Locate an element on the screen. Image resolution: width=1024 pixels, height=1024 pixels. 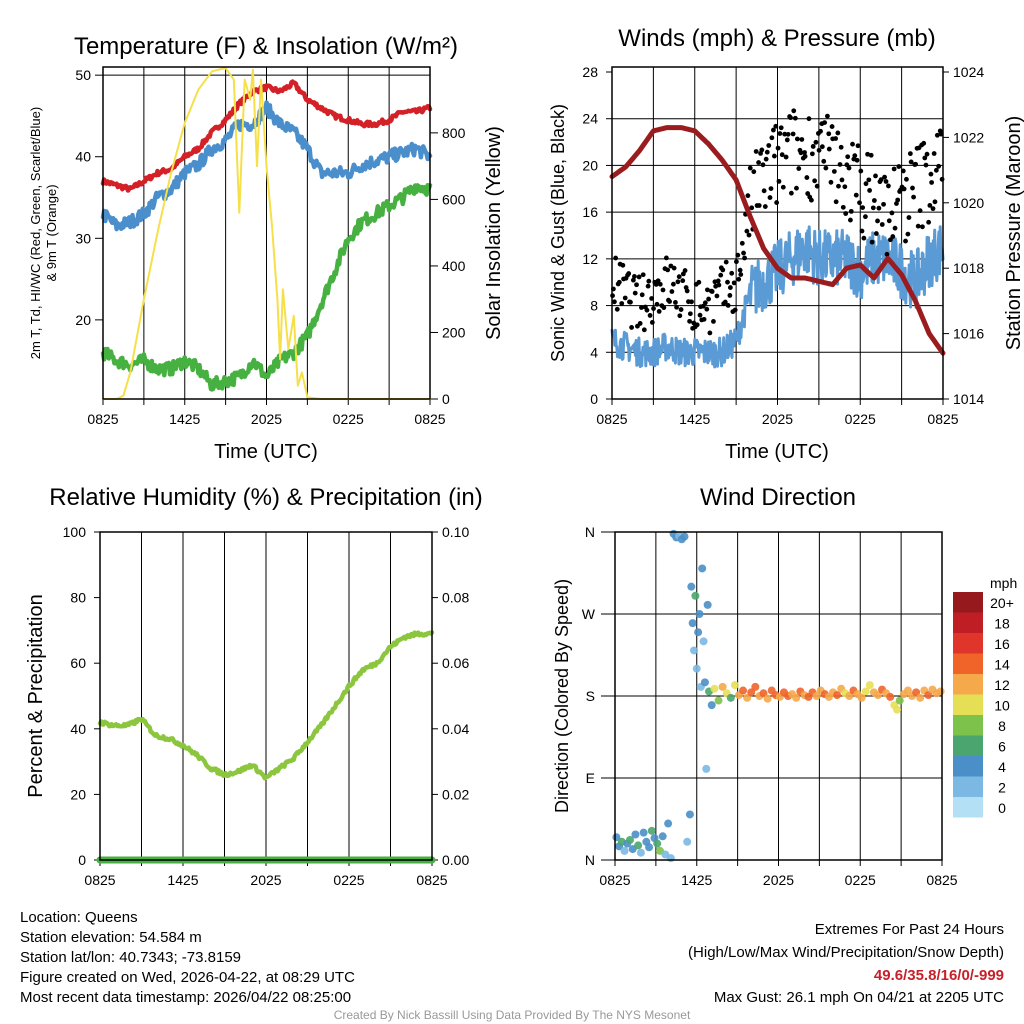
y-tick-label: 60 is located at coordinates (78, 663).